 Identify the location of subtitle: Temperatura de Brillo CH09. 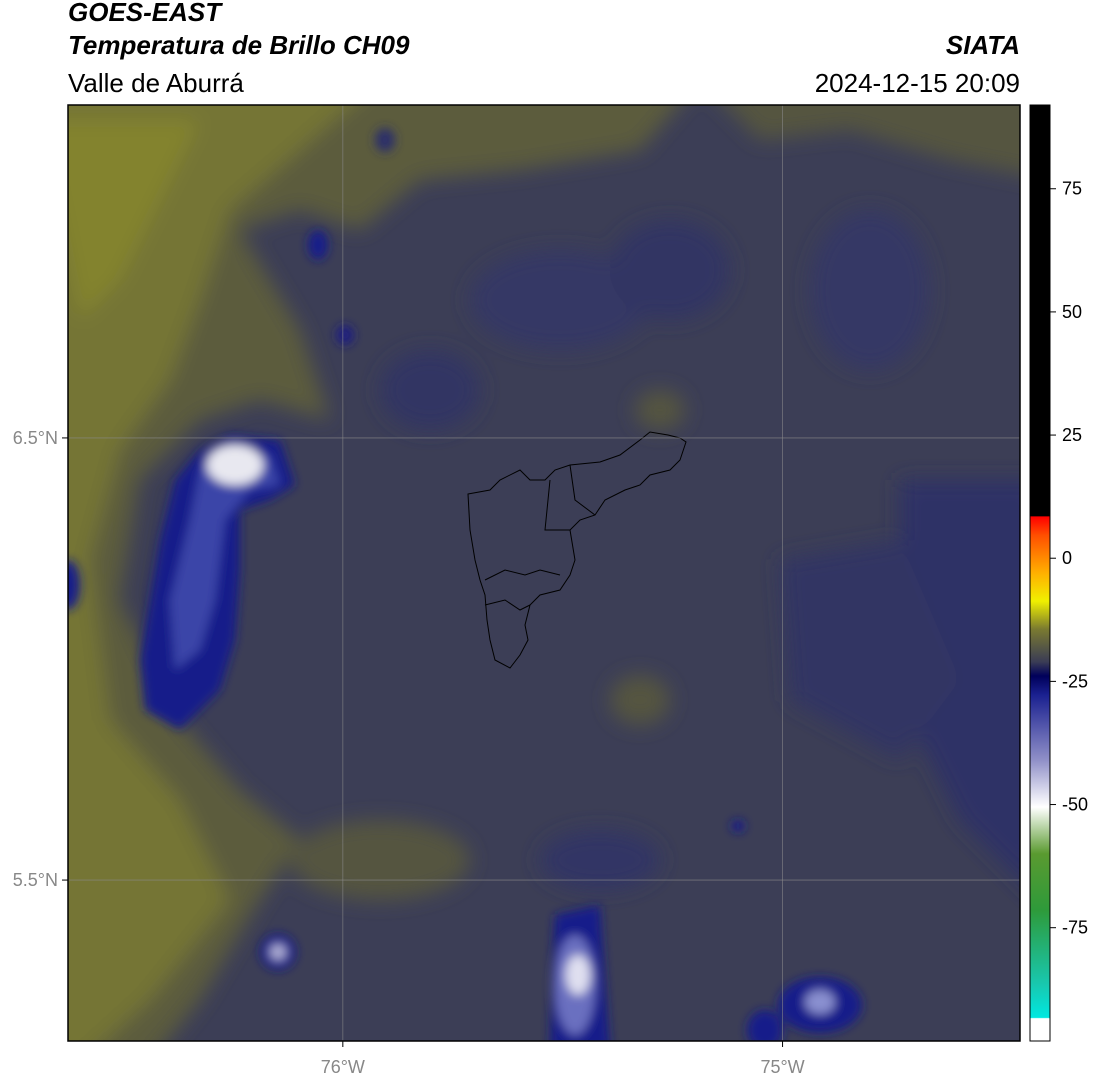
(239, 45).